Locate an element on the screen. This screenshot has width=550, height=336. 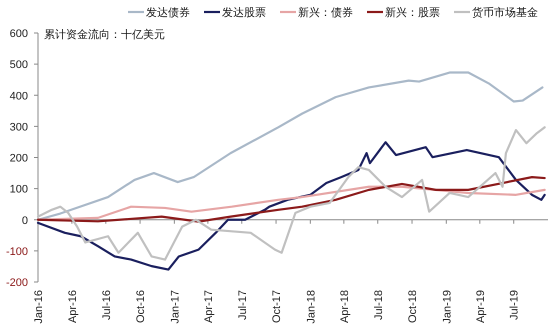
y-tick-label: 400 is located at coordinates (19, 96).